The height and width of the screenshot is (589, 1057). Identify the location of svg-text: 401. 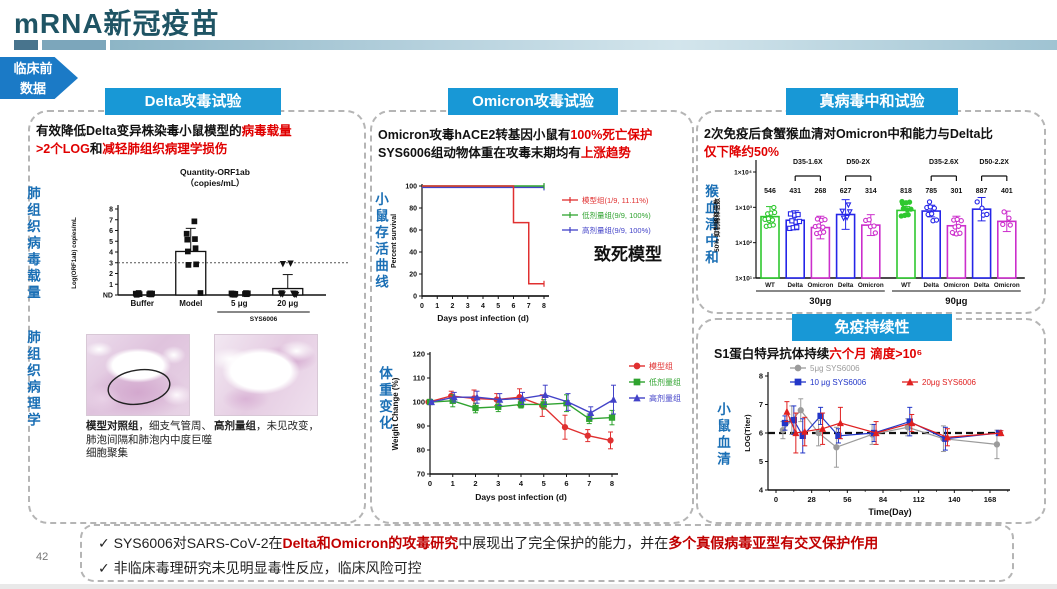
(1007, 191).